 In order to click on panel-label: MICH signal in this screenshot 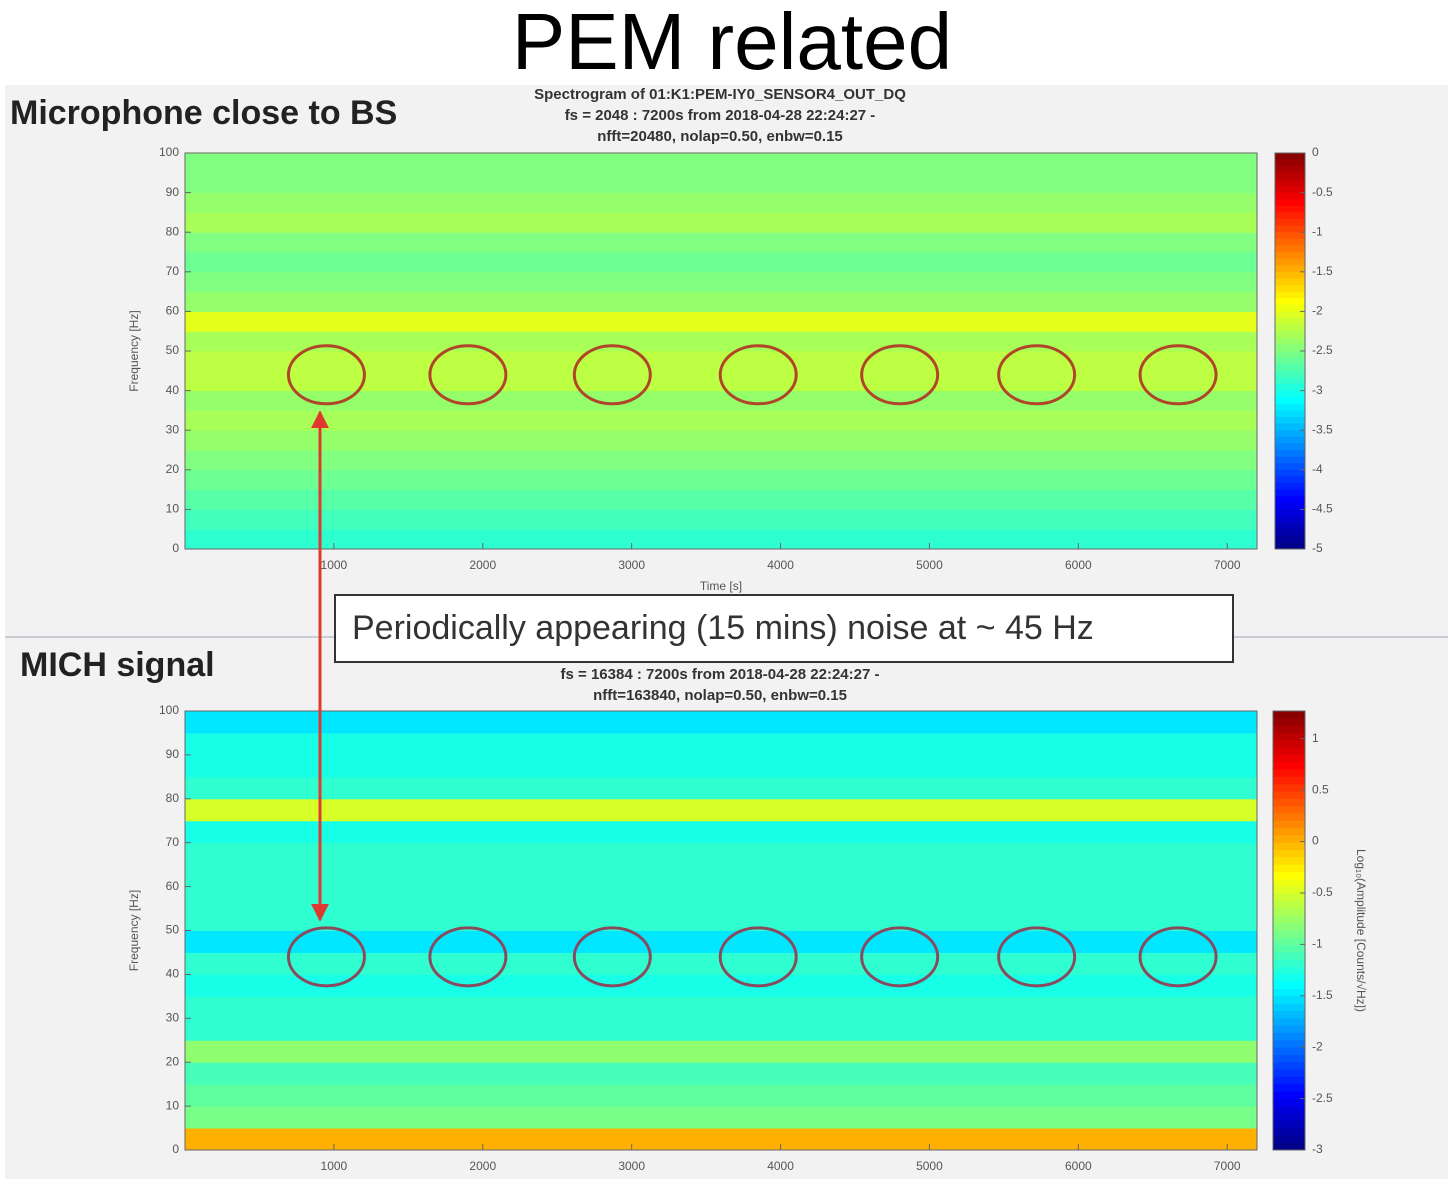, I will do `click(117, 665)`.